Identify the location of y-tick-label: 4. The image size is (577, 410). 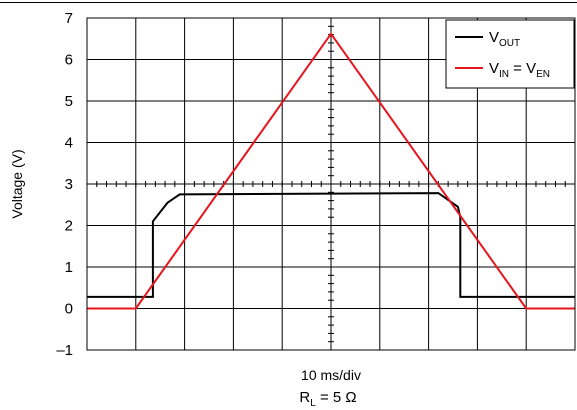
(69, 143).